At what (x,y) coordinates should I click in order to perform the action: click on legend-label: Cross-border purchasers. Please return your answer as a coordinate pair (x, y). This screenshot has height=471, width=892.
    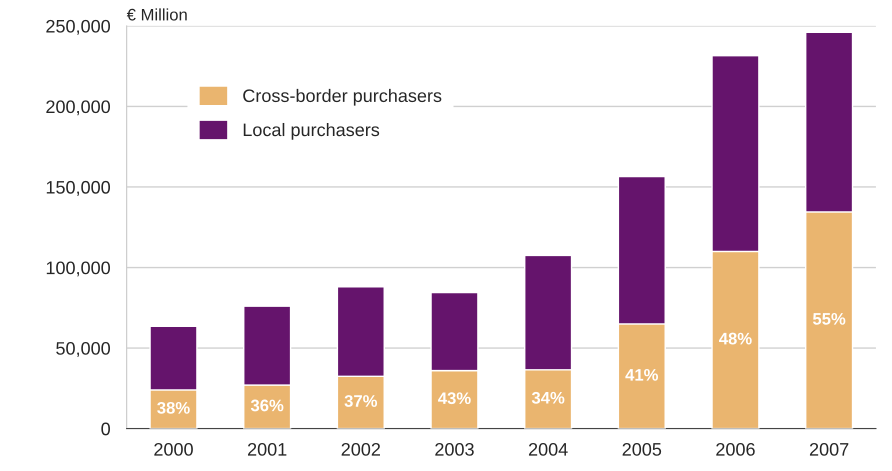
    Looking at the image, I should click on (342, 97).